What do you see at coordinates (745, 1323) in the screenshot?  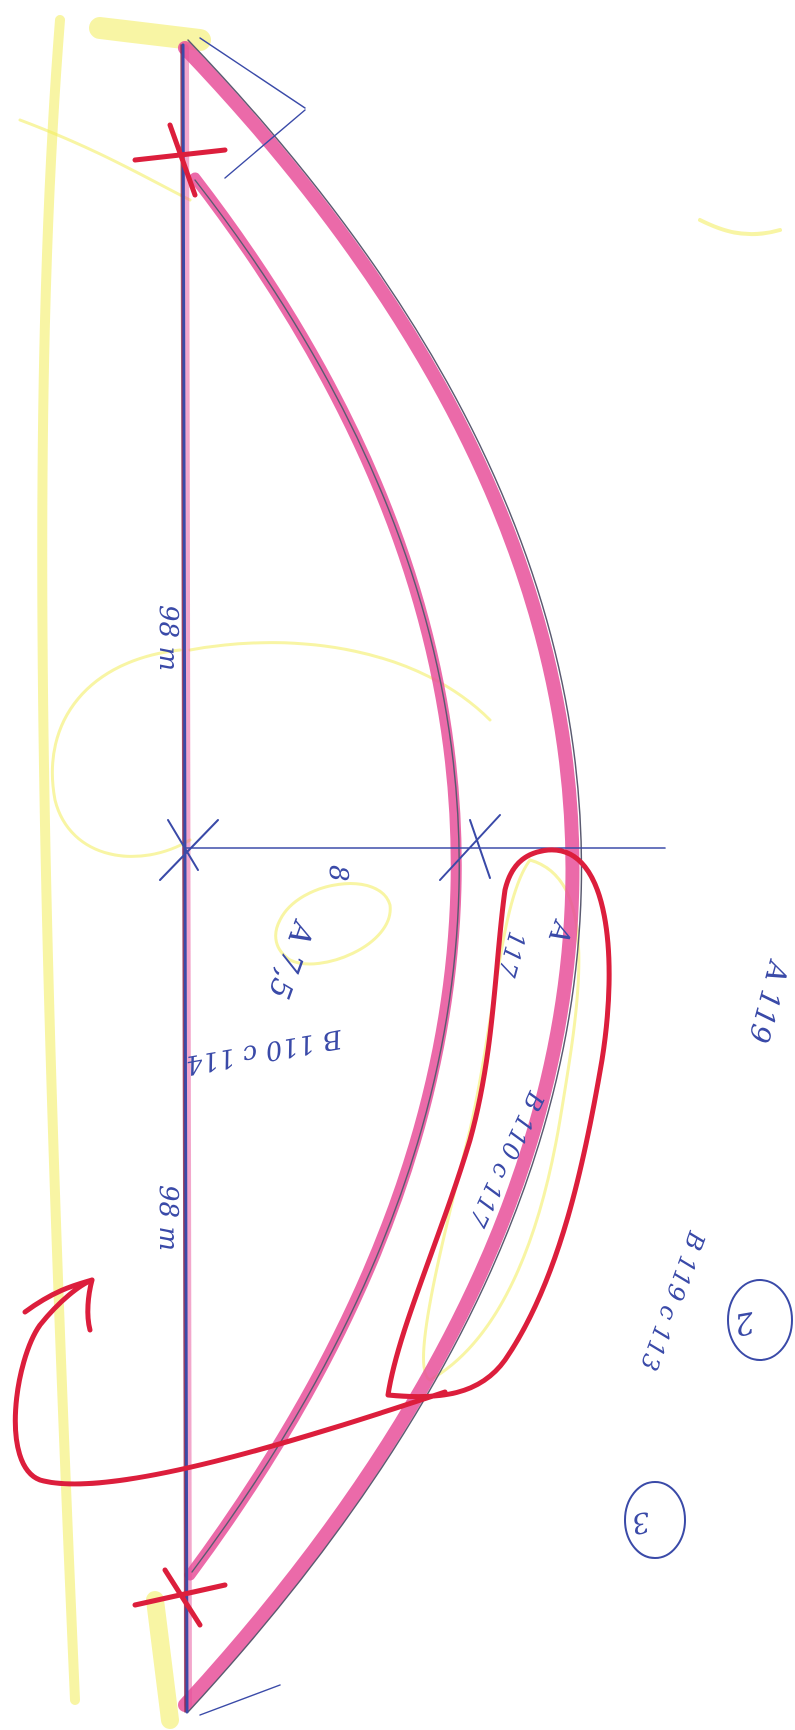 I see `circled-number-2: 2` at bounding box center [745, 1323].